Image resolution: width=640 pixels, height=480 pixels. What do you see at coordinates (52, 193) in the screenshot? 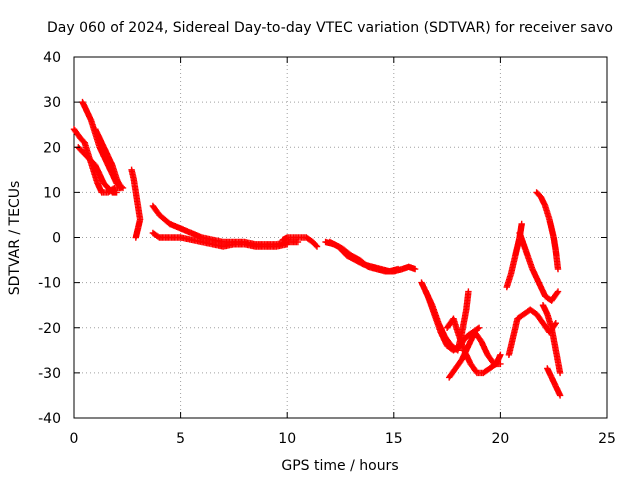
I see `y-tick-label: 10` at bounding box center [52, 193].